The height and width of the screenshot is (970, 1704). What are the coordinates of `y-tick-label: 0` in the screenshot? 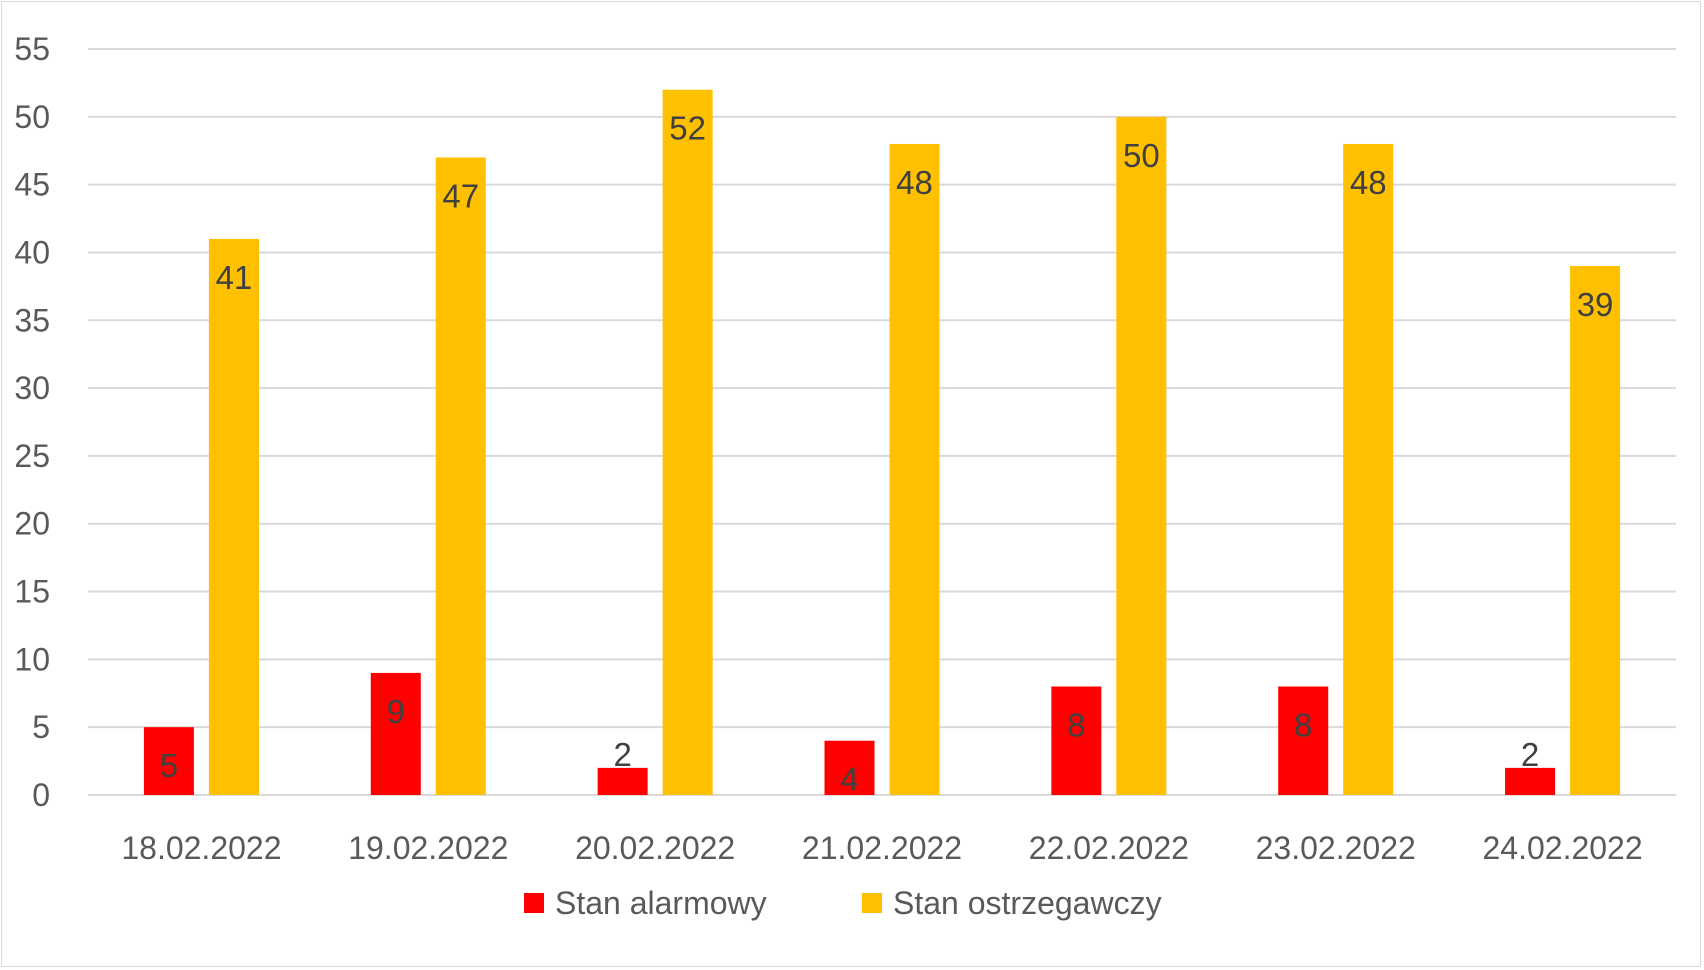 It's located at (41, 795).